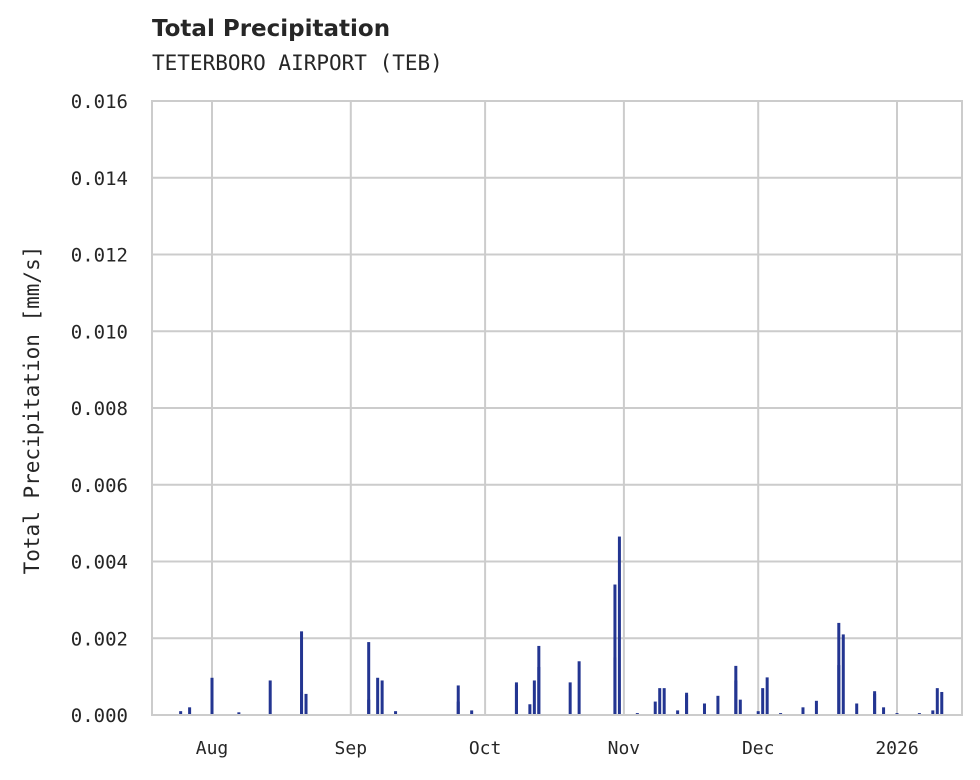 The image size is (980, 780). I want to click on y-tick-label: 0.016, so click(99, 102).